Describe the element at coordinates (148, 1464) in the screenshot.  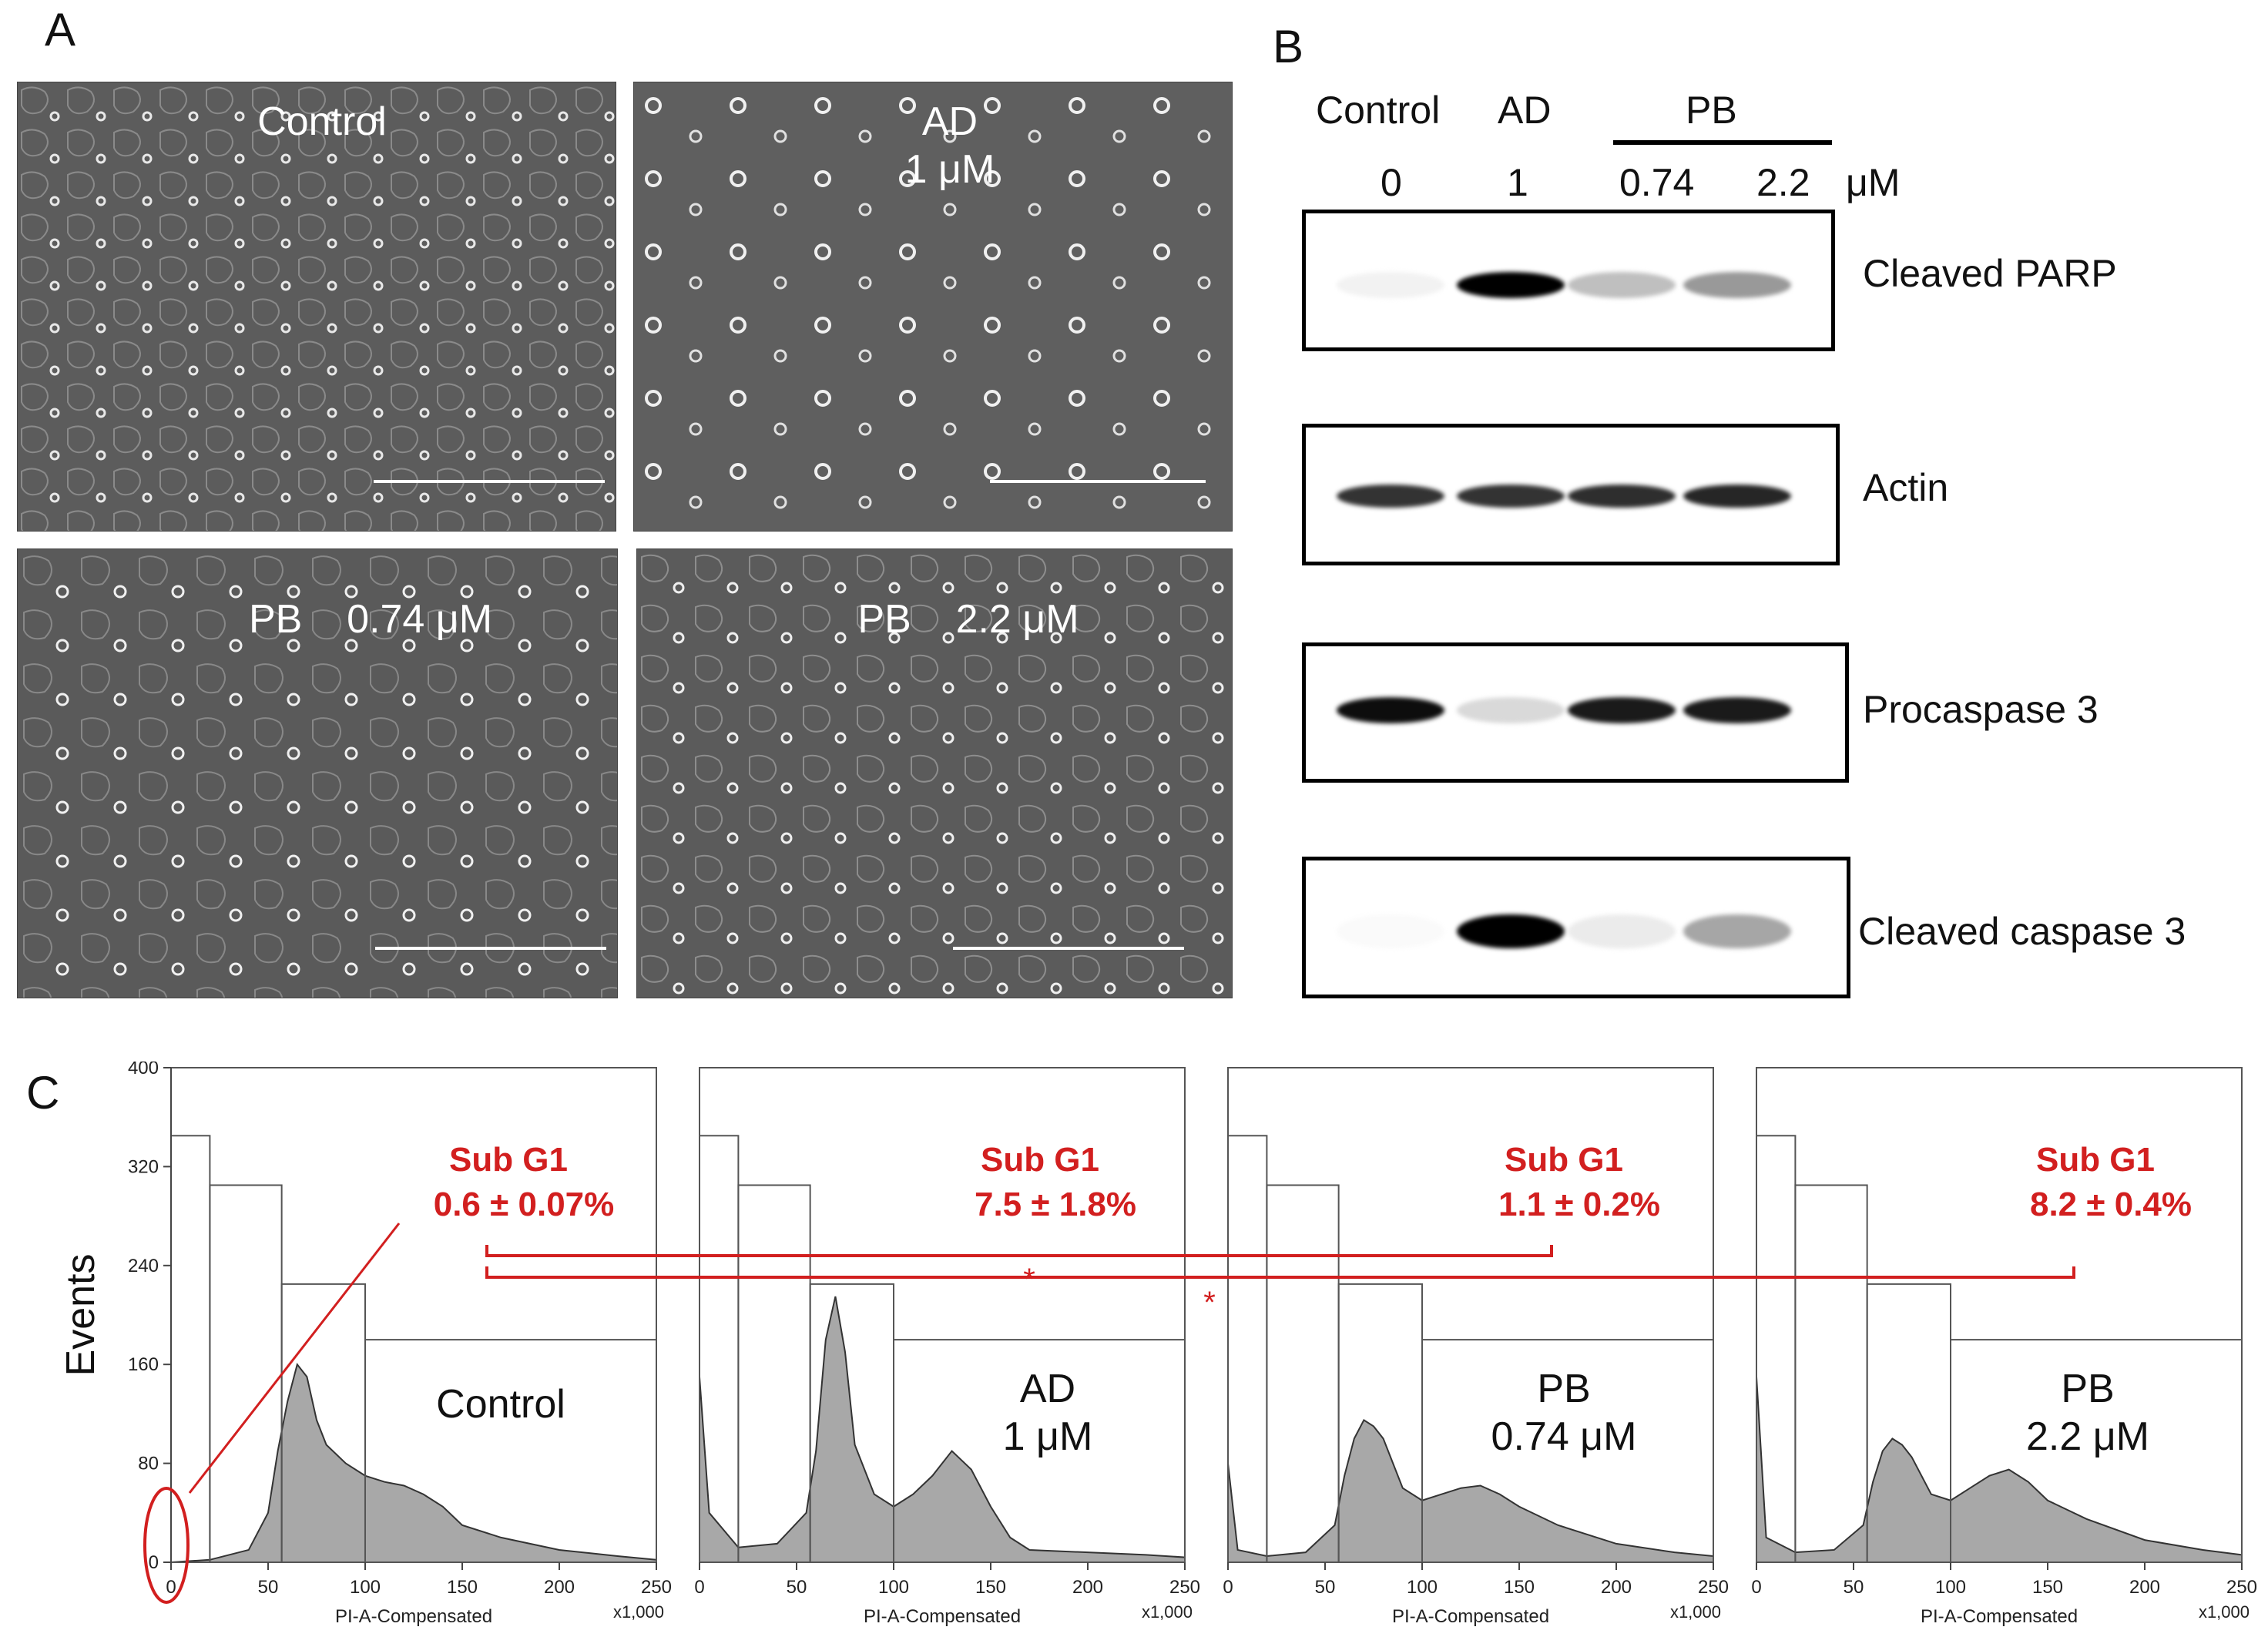
I see `y-tick-label: 80` at that location.